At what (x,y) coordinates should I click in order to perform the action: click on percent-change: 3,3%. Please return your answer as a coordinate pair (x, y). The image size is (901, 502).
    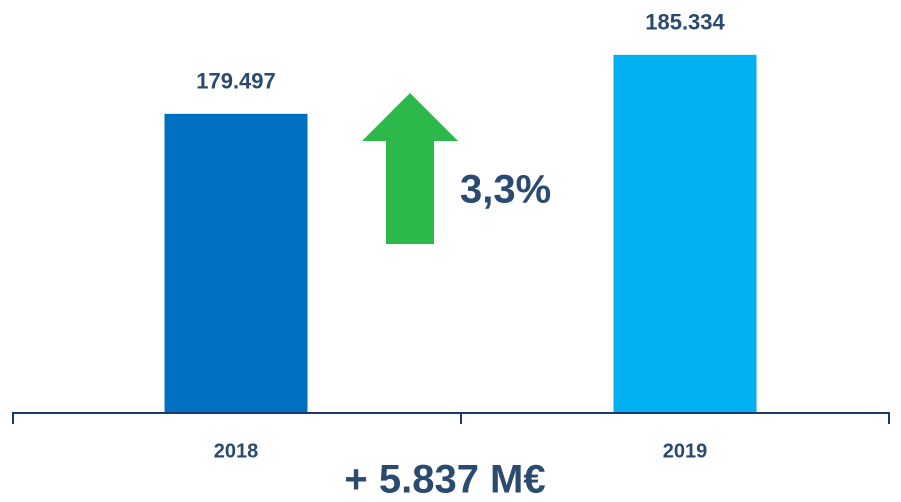
    Looking at the image, I should click on (505, 190).